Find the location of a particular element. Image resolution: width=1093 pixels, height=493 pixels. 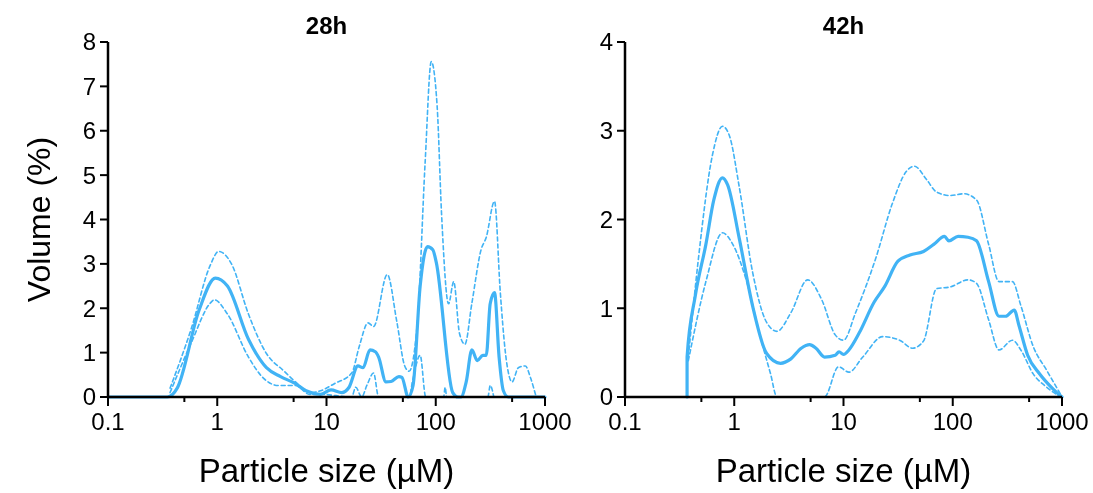

chart-title: 28h is located at coordinates (326, 25).